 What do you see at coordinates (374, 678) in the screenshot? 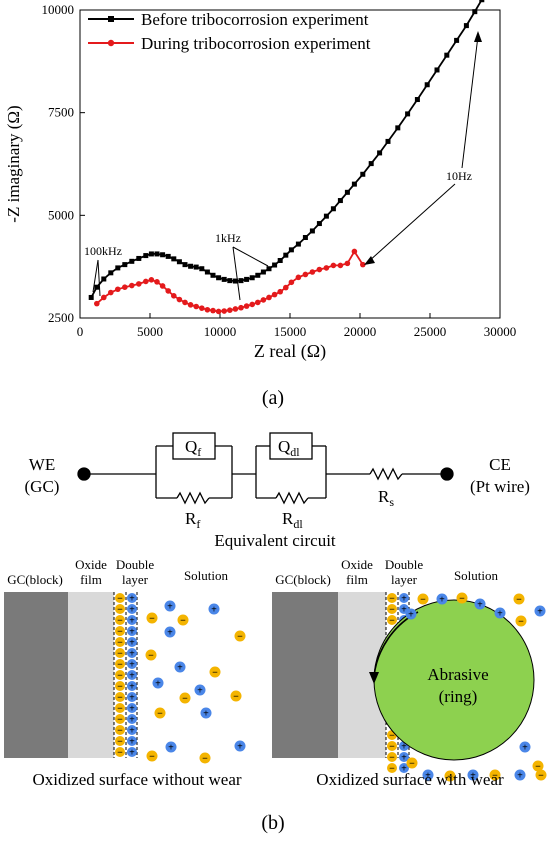
I see `rotation-arrowhead` at bounding box center [374, 678].